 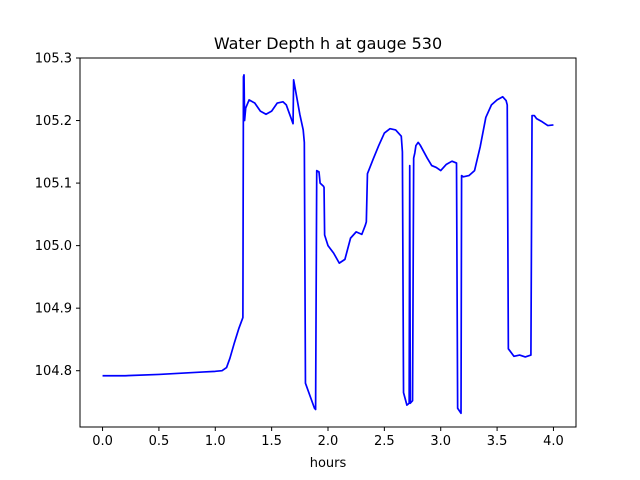 What do you see at coordinates (215, 441) in the screenshot?
I see `x-tick-label: 1.0` at bounding box center [215, 441].